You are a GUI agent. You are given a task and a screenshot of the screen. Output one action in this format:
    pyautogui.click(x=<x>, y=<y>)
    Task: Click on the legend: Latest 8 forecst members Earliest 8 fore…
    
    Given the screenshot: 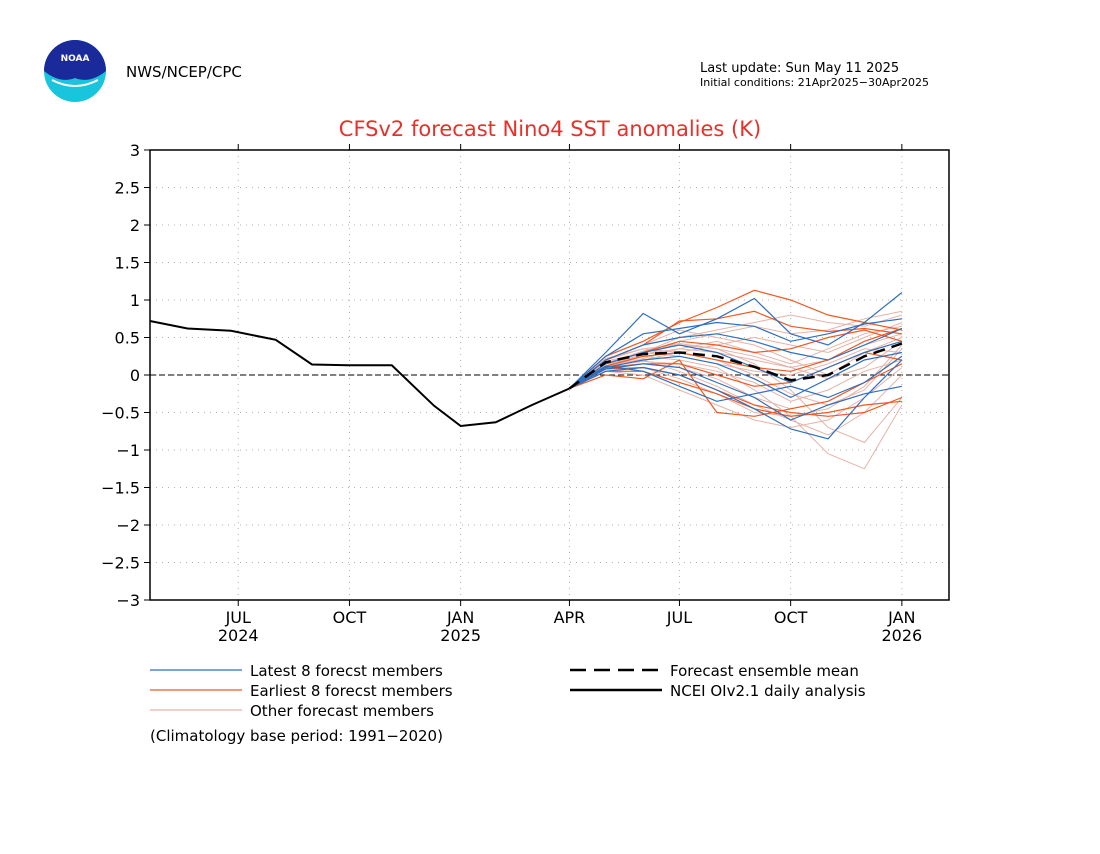 What is the action you would take?
    pyautogui.click(x=508, y=703)
    